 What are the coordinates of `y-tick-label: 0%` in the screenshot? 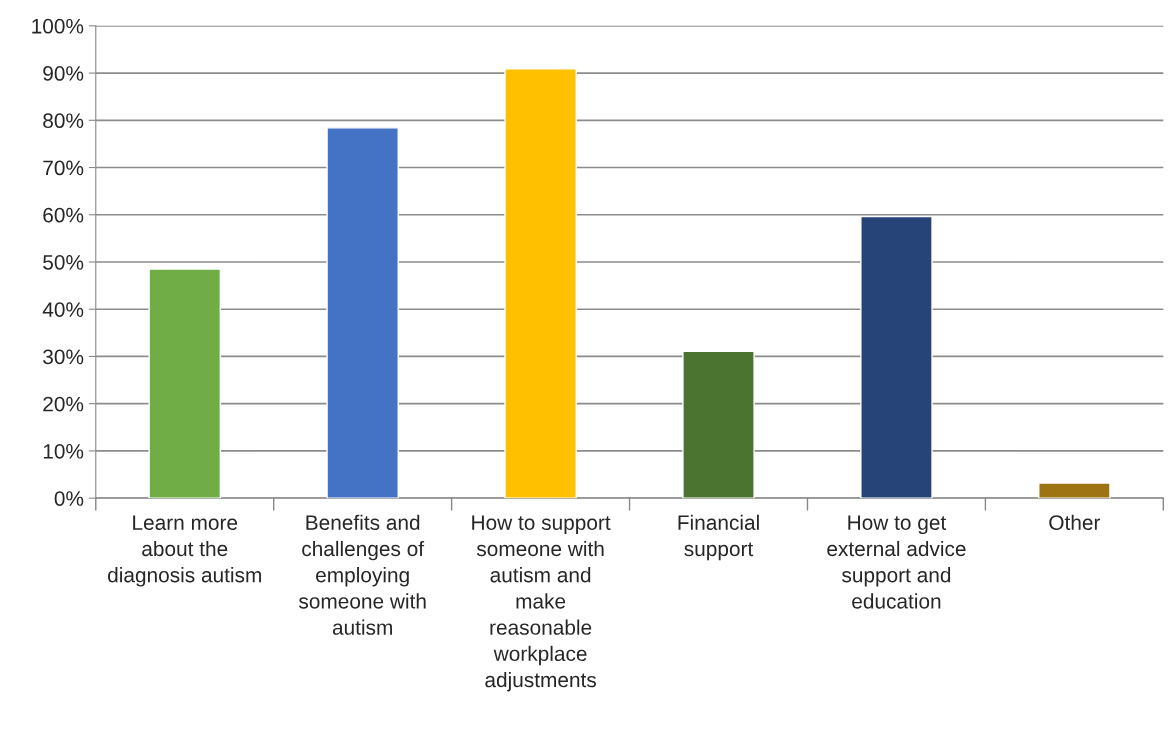 It's located at (69, 498).